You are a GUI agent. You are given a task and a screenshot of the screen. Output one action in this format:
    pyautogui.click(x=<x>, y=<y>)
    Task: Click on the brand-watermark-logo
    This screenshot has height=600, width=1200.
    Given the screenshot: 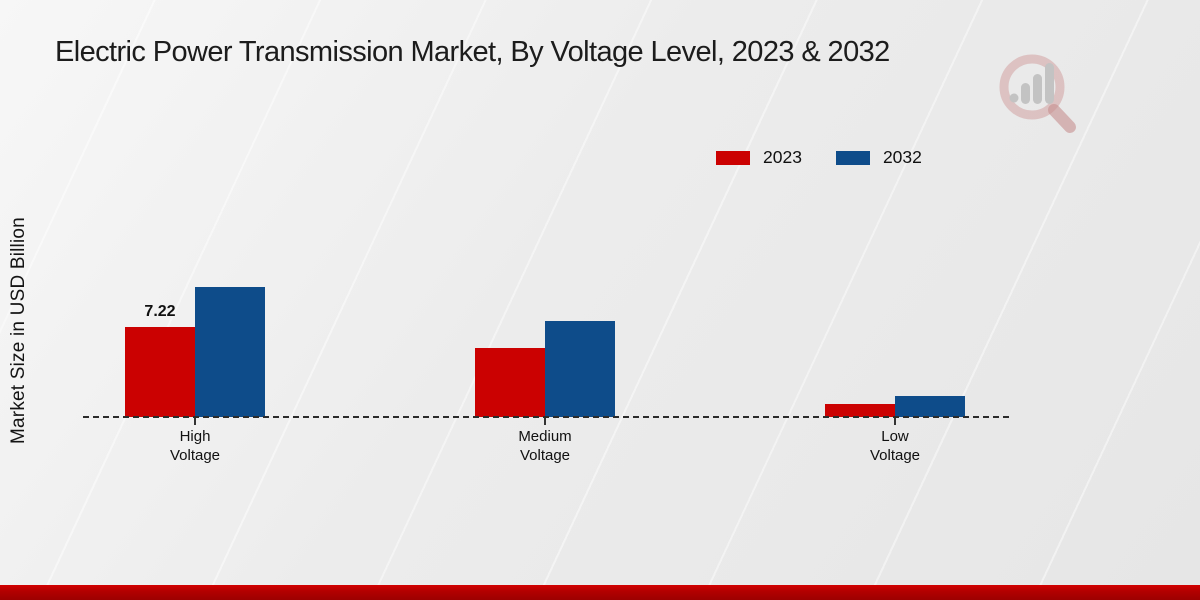 What is the action you would take?
    pyautogui.click(x=1037, y=93)
    